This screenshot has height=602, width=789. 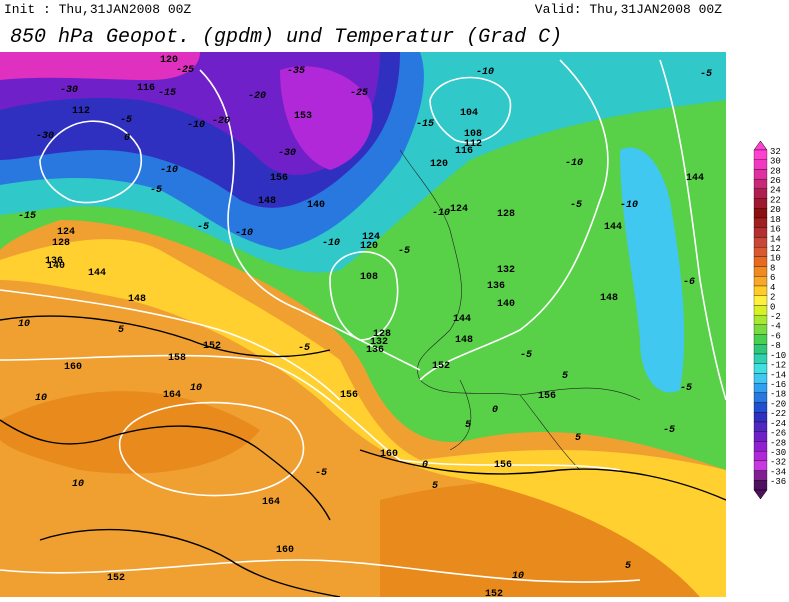 What do you see at coordinates (775, 239) in the screenshot?
I see `colorbar-label: 14` at bounding box center [775, 239].